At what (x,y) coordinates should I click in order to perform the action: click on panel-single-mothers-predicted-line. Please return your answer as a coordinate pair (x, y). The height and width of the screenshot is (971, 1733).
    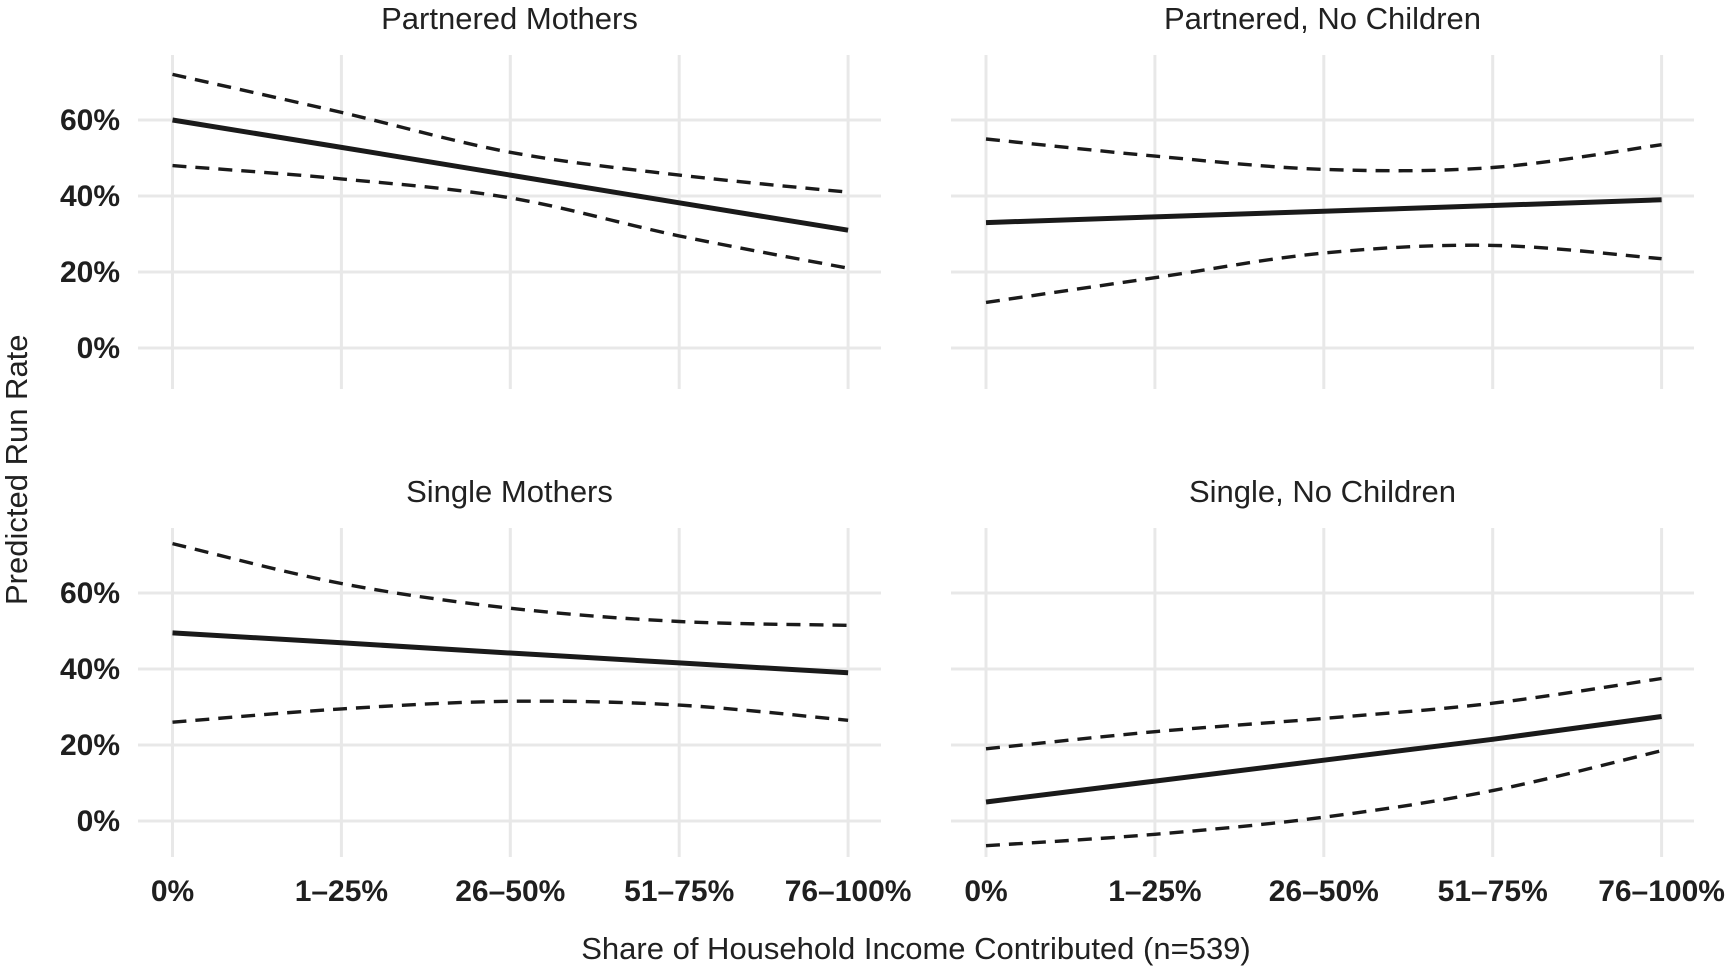
    Looking at the image, I should click on (510, 653).